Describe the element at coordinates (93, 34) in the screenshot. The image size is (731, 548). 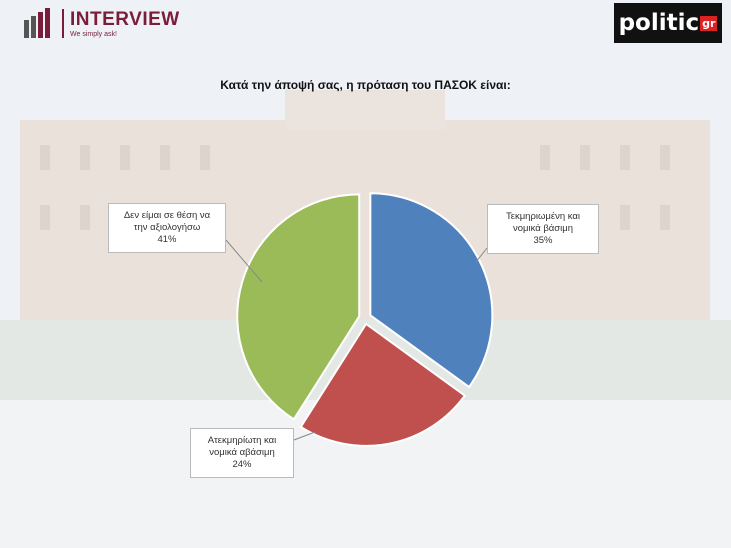
I see `logo-tagline: We simply ask!` at that location.